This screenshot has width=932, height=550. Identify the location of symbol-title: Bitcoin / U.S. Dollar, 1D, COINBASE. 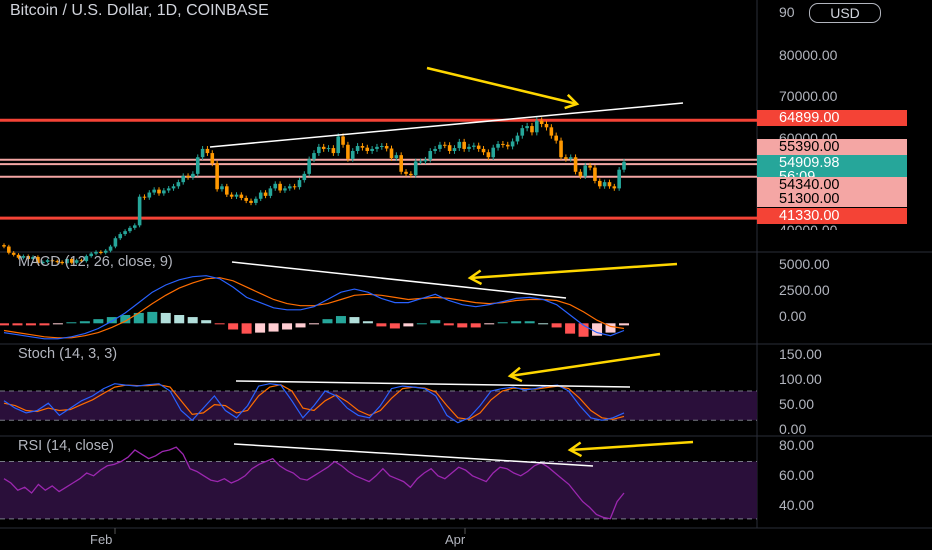
(139, 10).